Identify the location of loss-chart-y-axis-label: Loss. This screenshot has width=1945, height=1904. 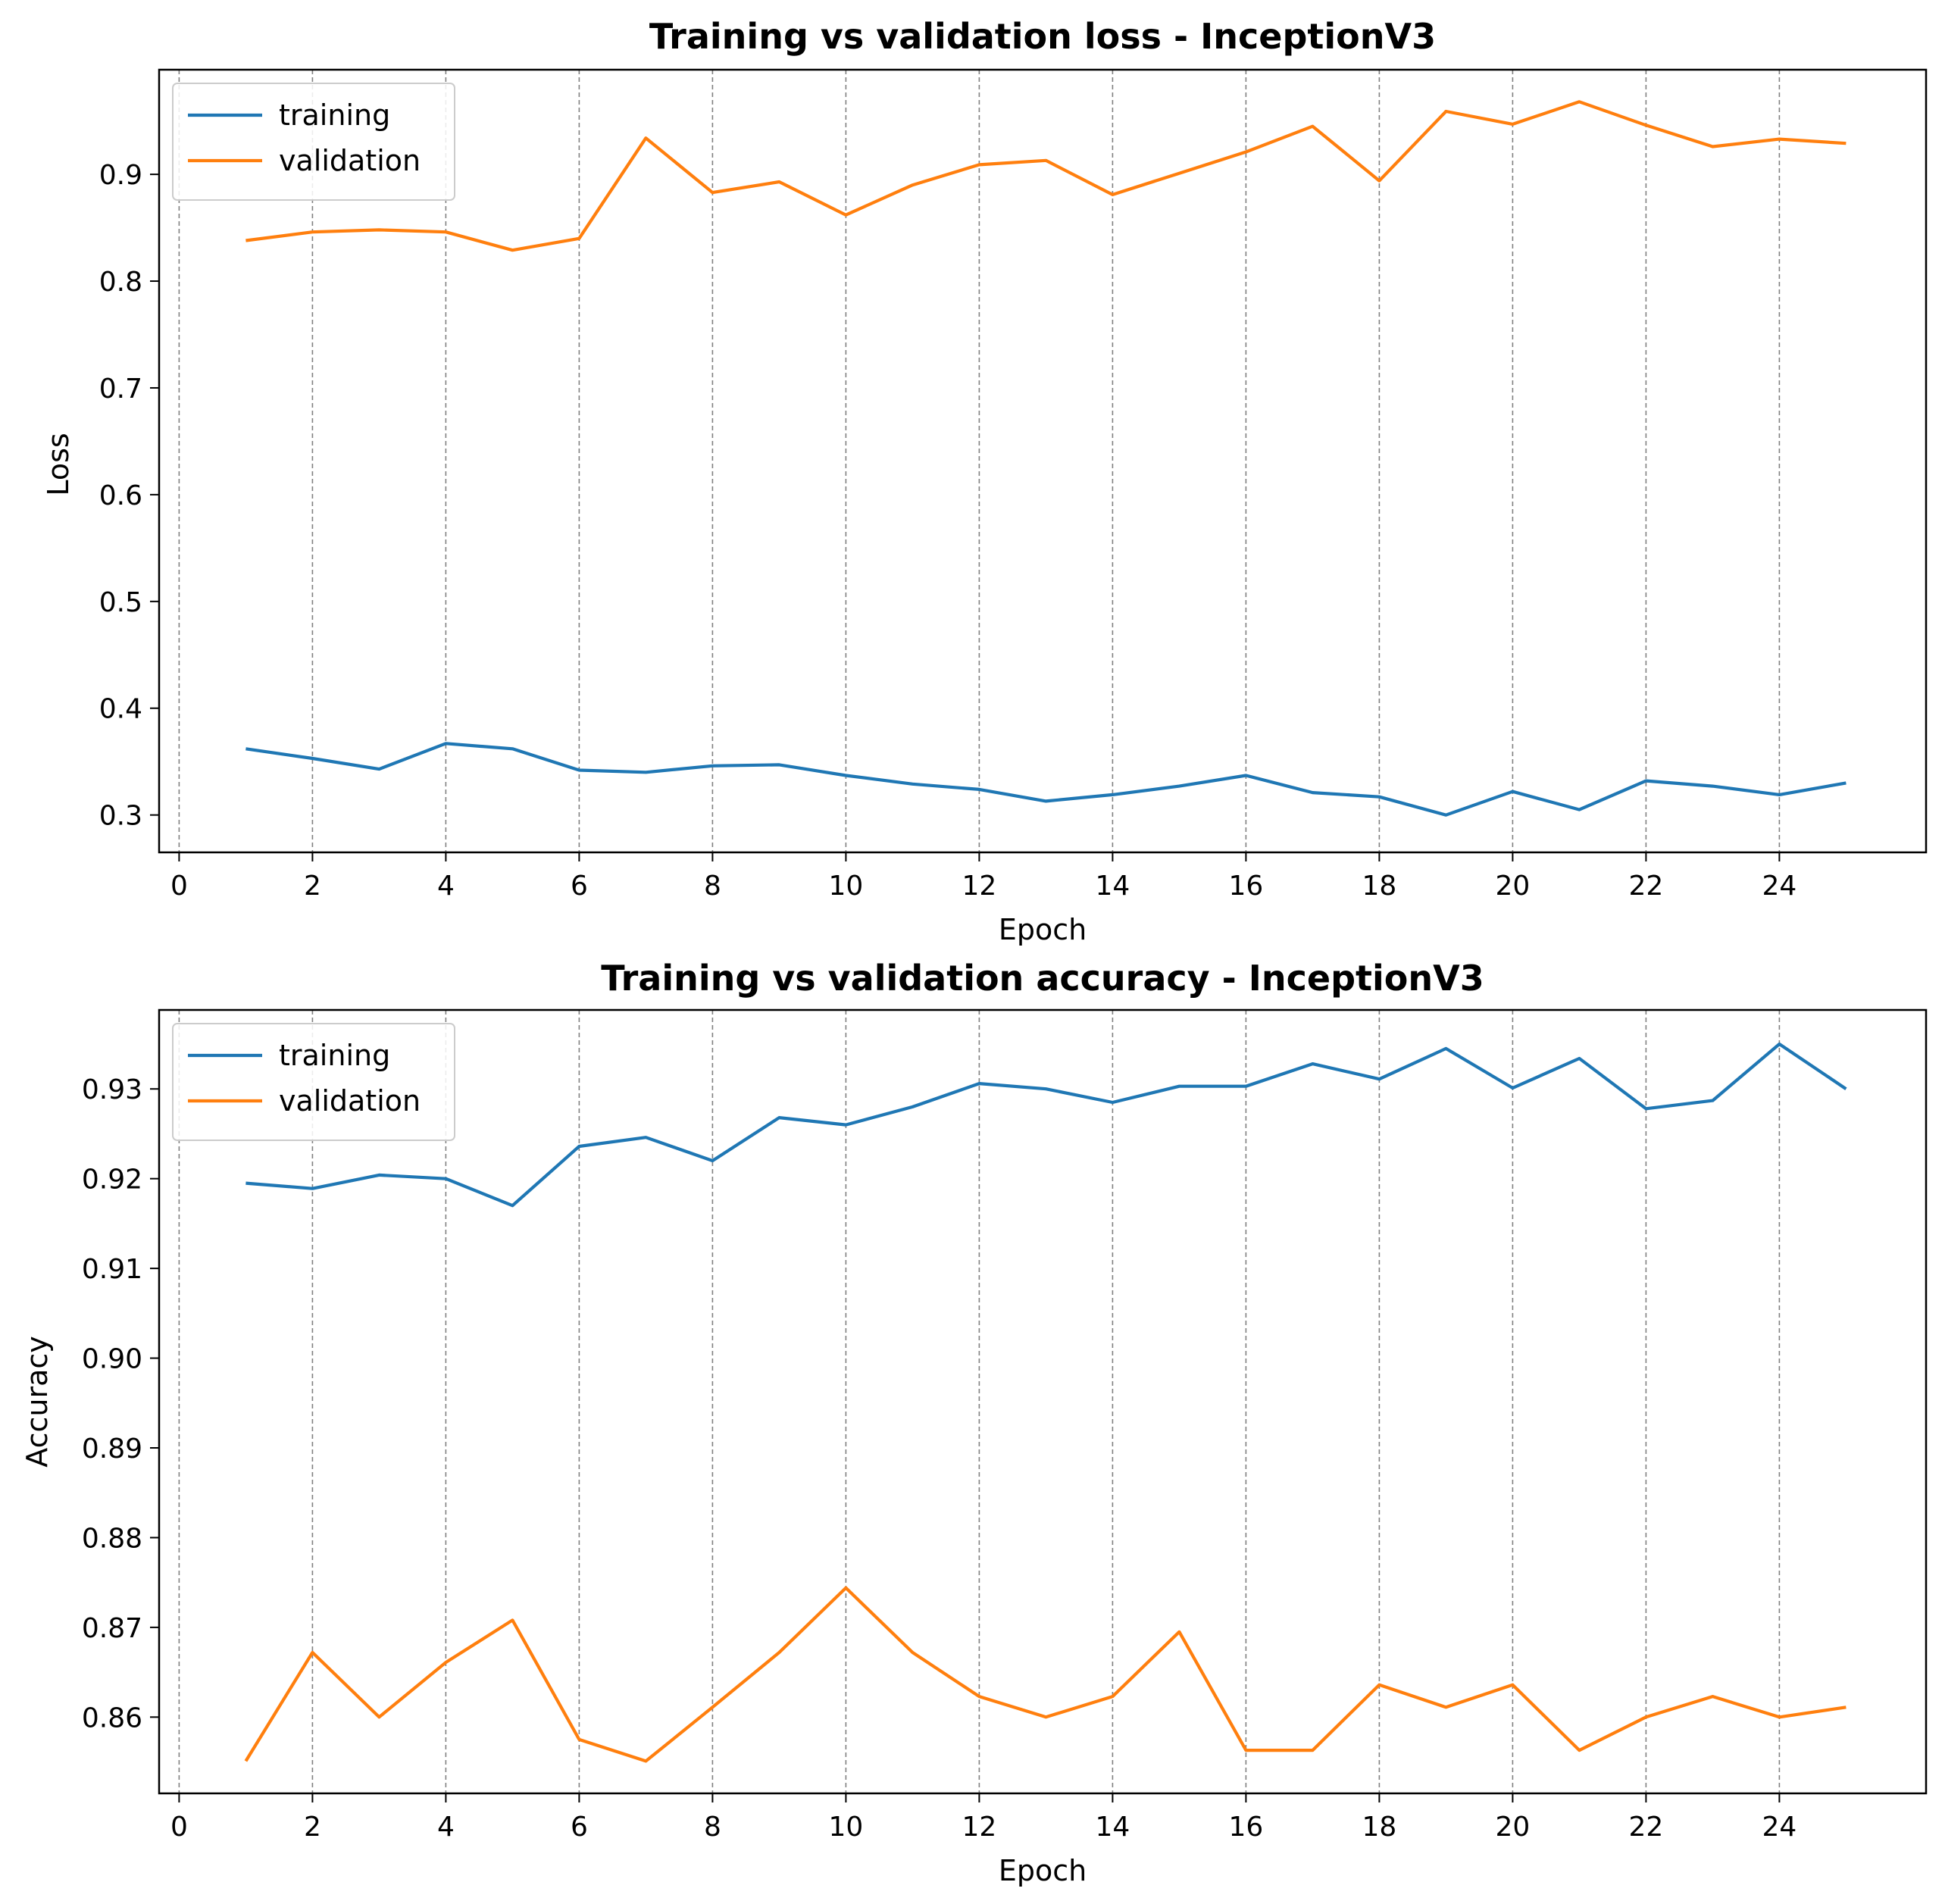
(58, 464).